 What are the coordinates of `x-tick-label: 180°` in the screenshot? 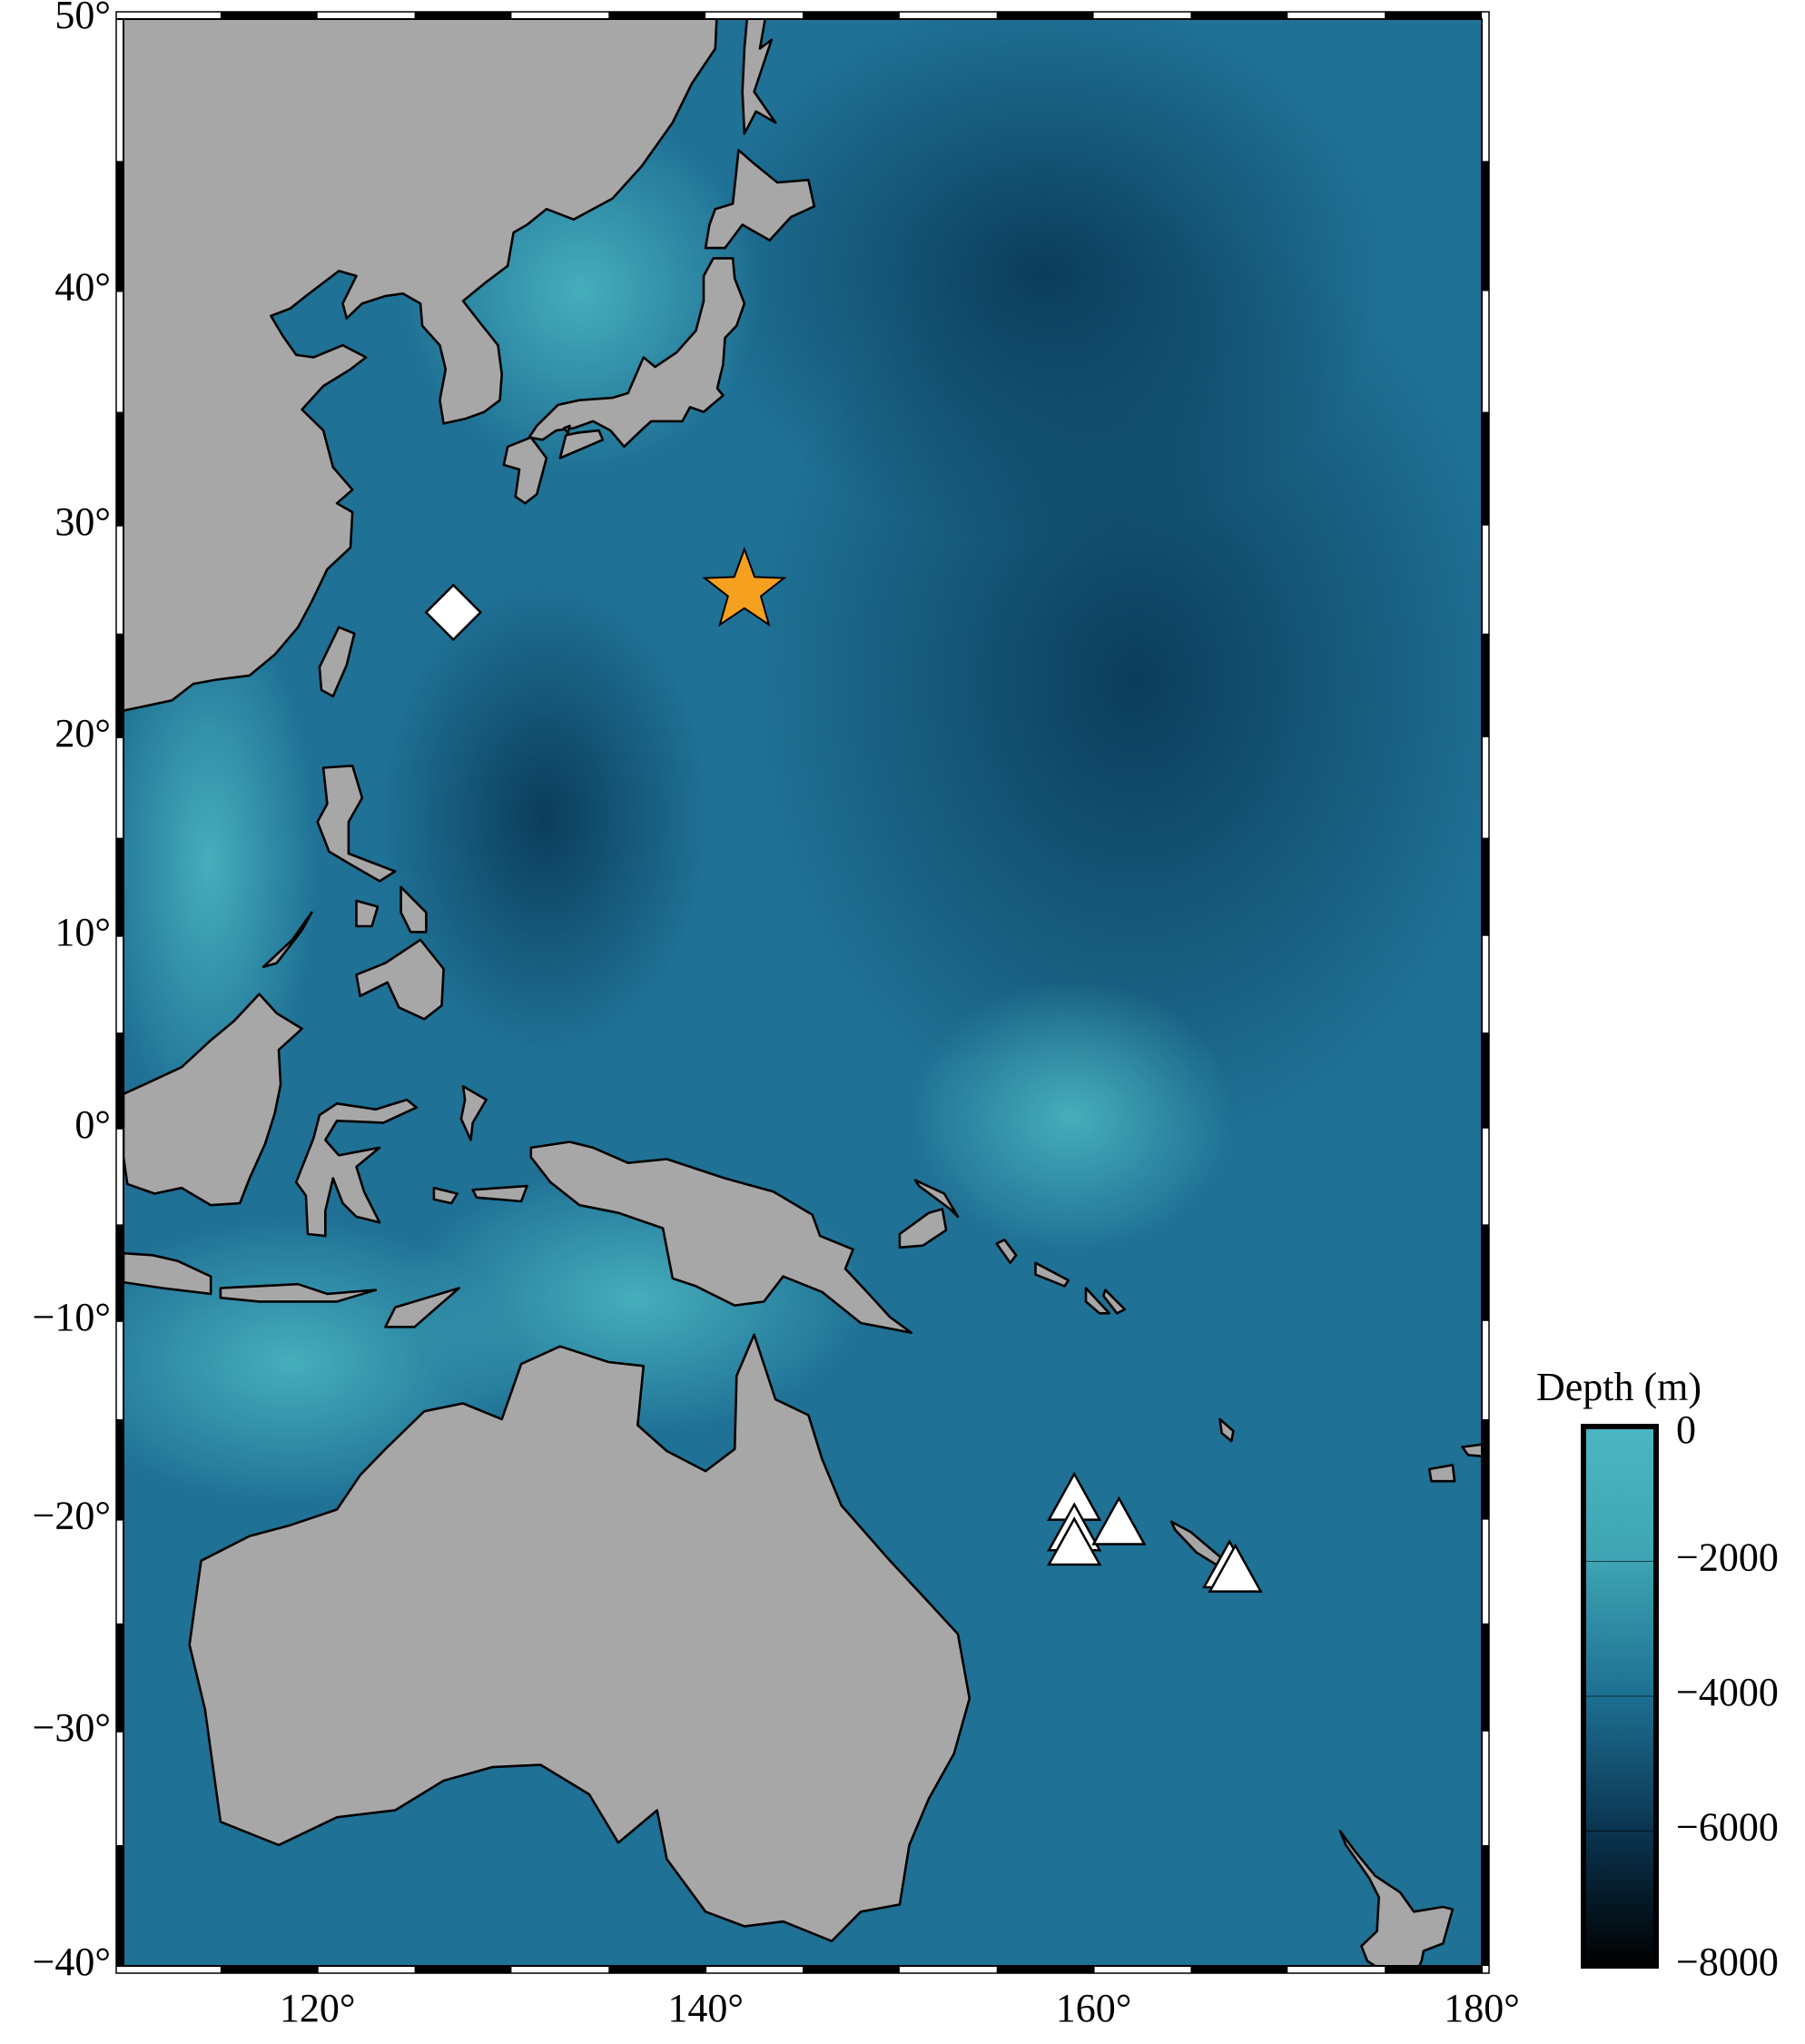 It's located at (1482, 2008).